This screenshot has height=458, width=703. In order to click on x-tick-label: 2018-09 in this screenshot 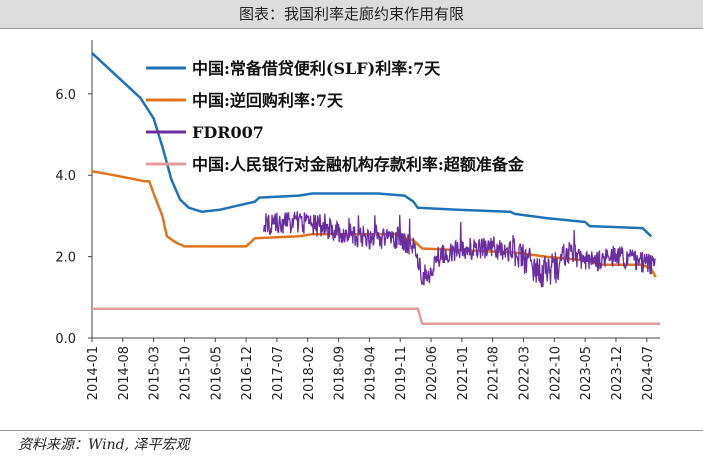, I will do `click(340, 373)`.